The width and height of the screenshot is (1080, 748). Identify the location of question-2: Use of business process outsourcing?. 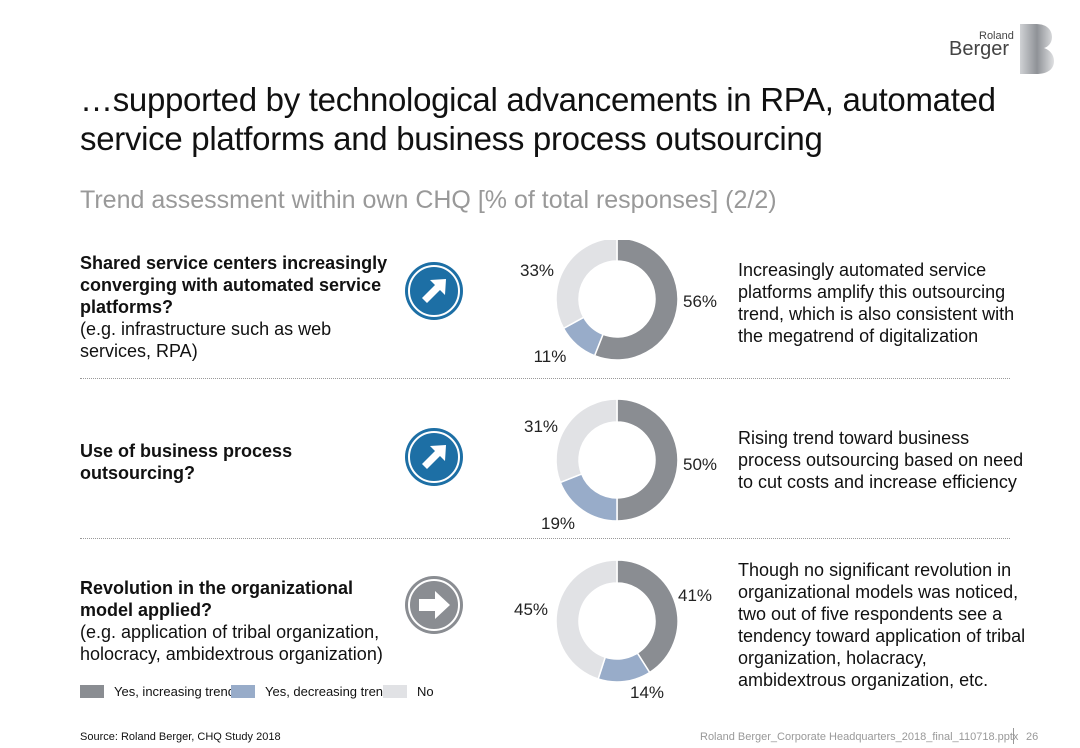
(235, 462).